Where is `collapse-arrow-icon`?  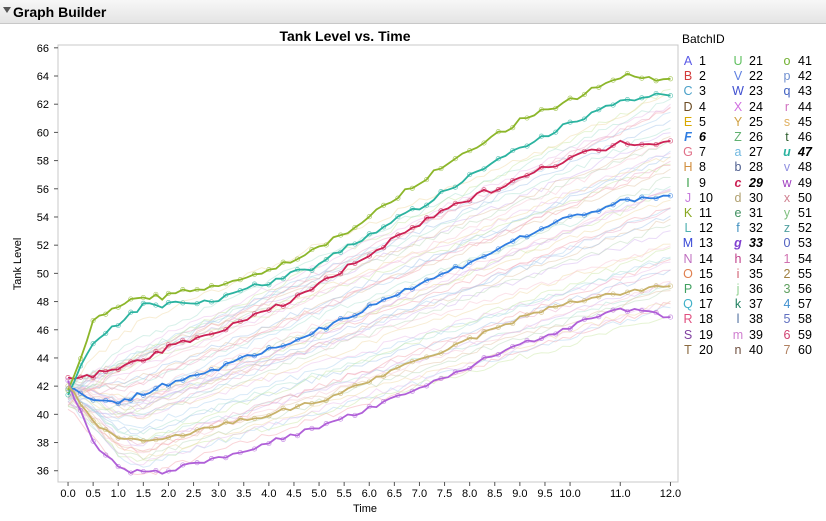
collapse-arrow-icon is located at coordinates (7, 10).